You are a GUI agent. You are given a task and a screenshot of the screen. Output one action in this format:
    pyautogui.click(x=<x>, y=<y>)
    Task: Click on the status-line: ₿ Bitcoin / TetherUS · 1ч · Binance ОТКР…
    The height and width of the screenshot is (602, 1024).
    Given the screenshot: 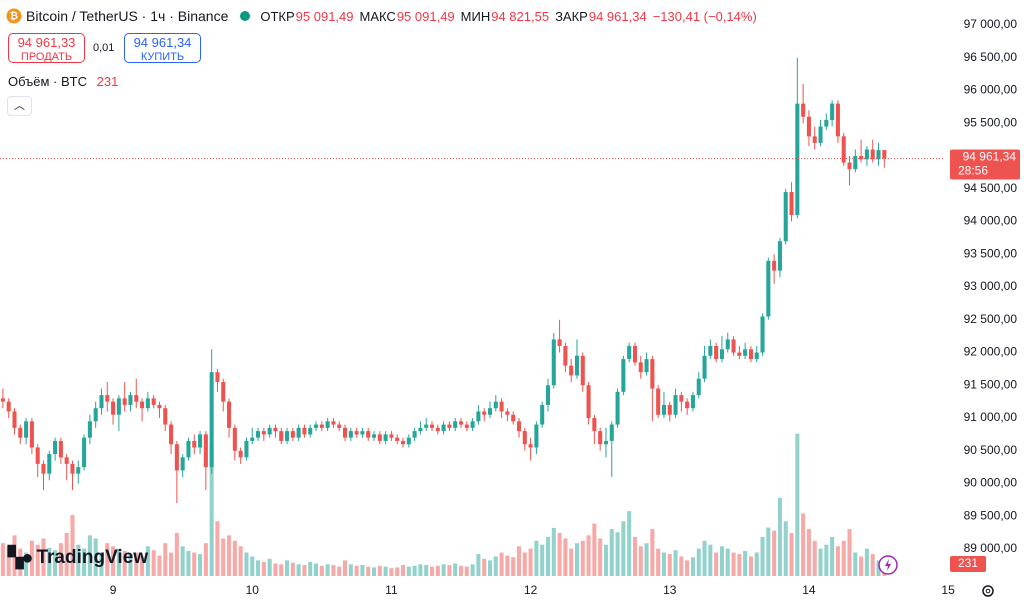 What is the action you would take?
    pyautogui.click(x=381, y=16)
    